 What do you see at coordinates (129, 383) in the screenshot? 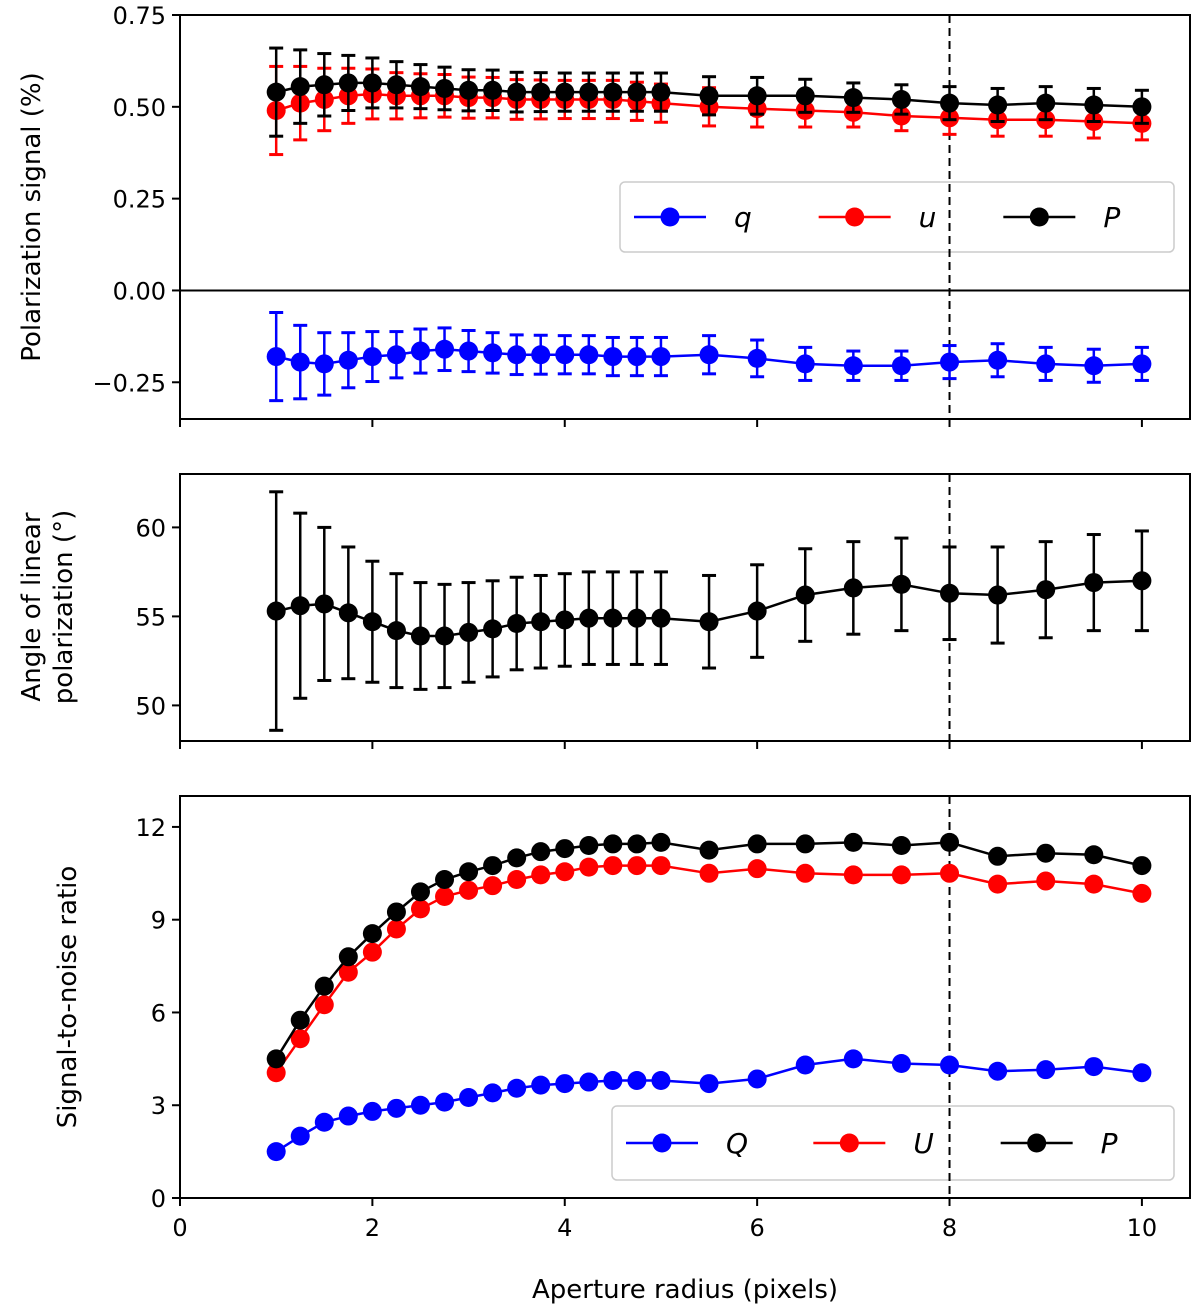
I see `y-tick-label: −0.25` at bounding box center [129, 383].